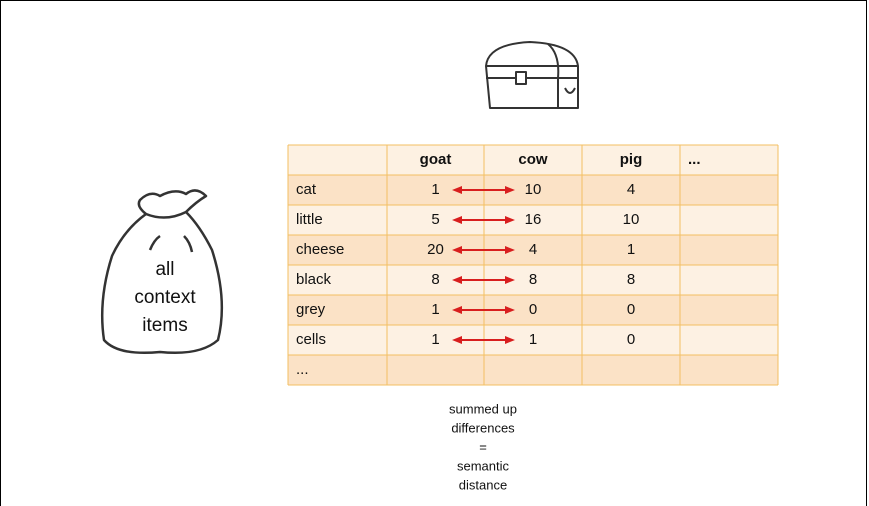 The width and height of the screenshot is (869, 506). I want to click on bag-text: context, so click(165, 297).